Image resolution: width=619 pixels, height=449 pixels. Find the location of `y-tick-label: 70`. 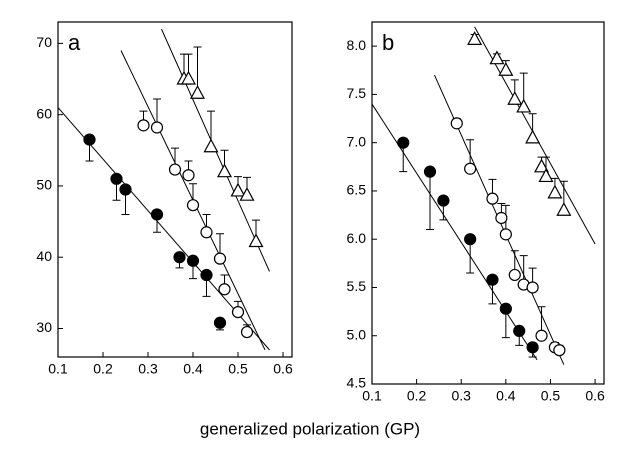

y-tick-label: 70 is located at coordinates (44, 42).